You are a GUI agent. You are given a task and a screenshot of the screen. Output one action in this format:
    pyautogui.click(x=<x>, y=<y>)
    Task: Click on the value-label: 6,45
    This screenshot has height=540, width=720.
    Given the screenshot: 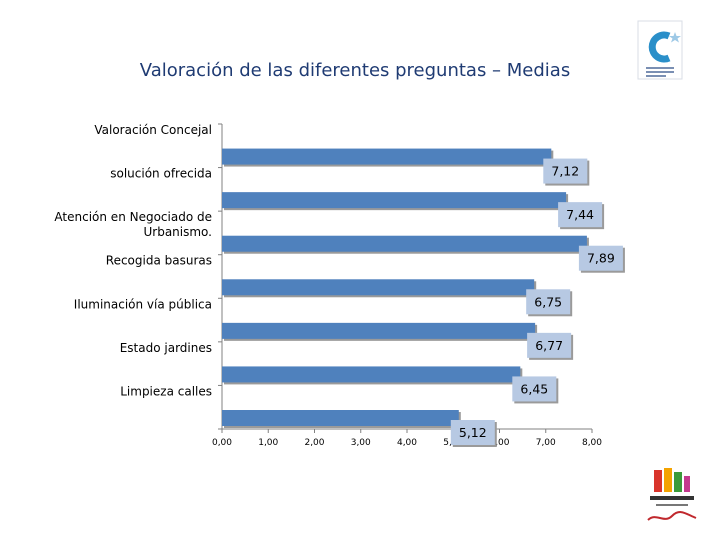 What is the action you would take?
    pyautogui.click(x=534, y=388)
    